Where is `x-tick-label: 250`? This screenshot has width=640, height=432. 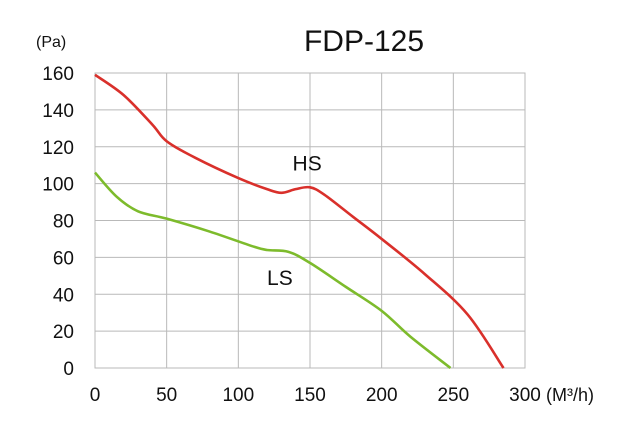 x-tick-label: 250 is located at coordinates (453, 395).